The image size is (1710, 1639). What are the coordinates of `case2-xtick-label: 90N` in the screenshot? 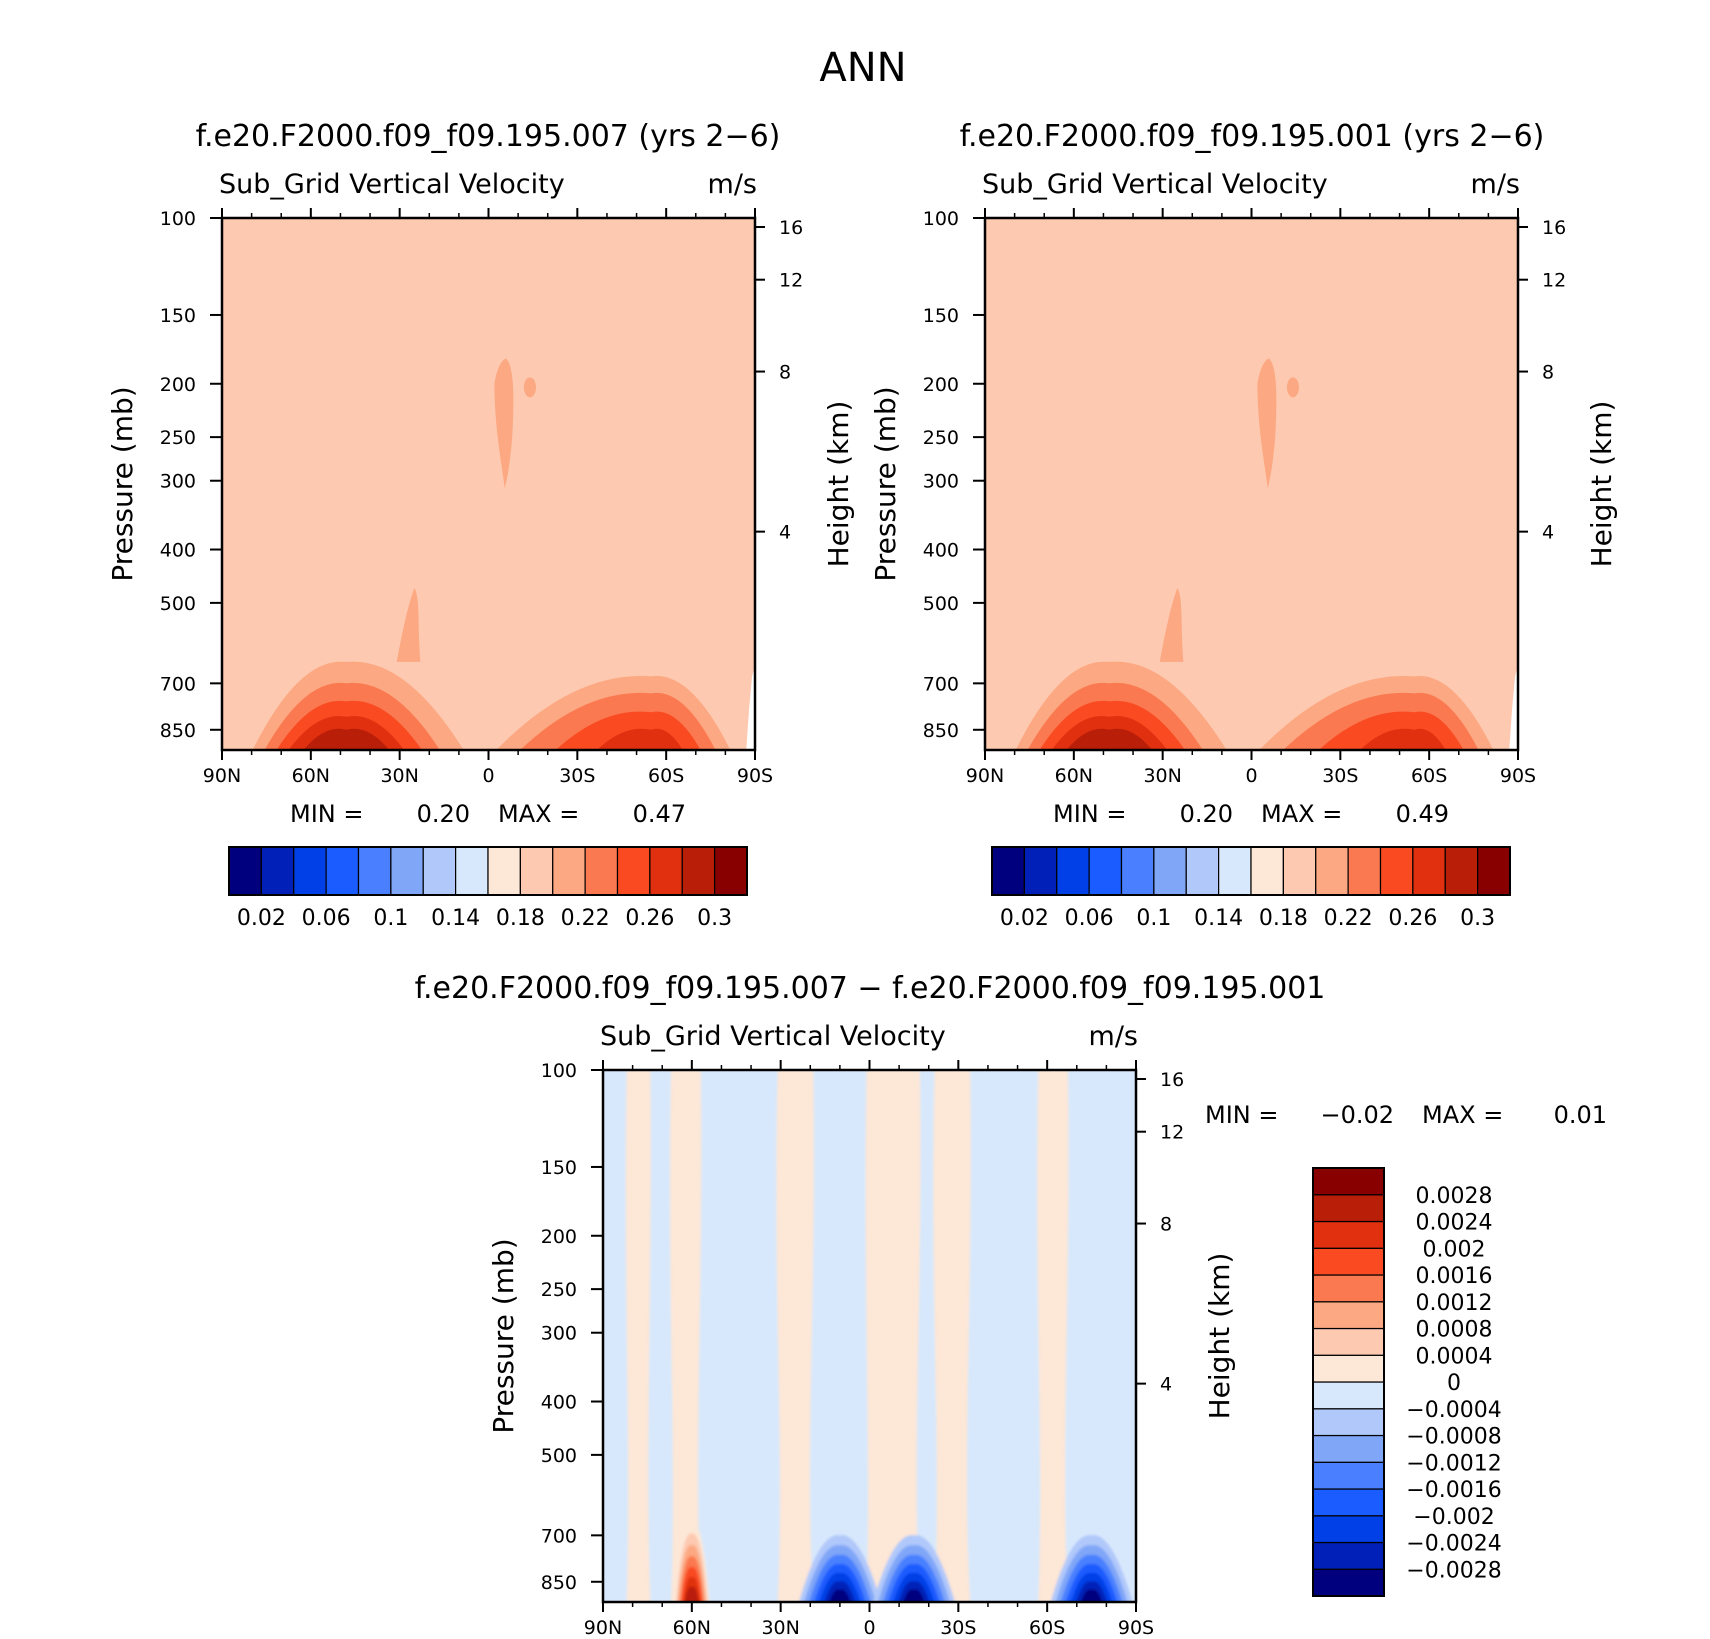 It's located at (985, 776).